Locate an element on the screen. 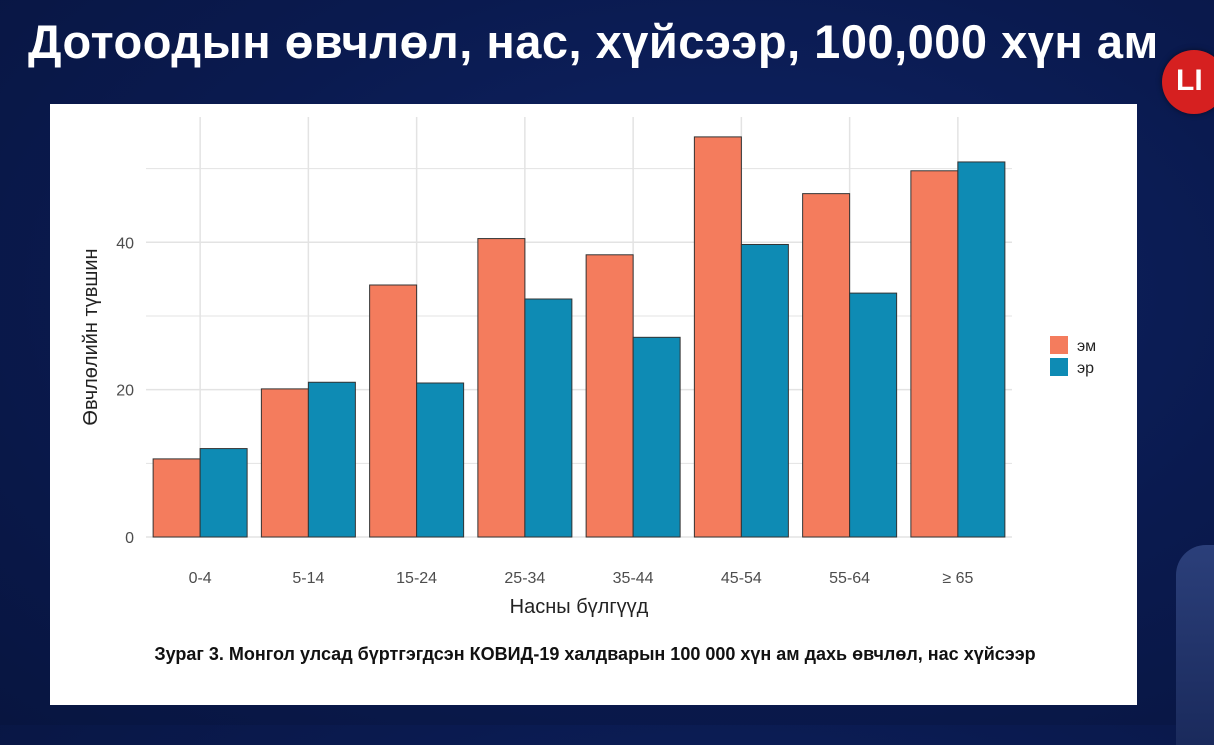 The width and height of the screenshot is (1214, 745). legend-swatch-em is located at coordinates (1059, 345).